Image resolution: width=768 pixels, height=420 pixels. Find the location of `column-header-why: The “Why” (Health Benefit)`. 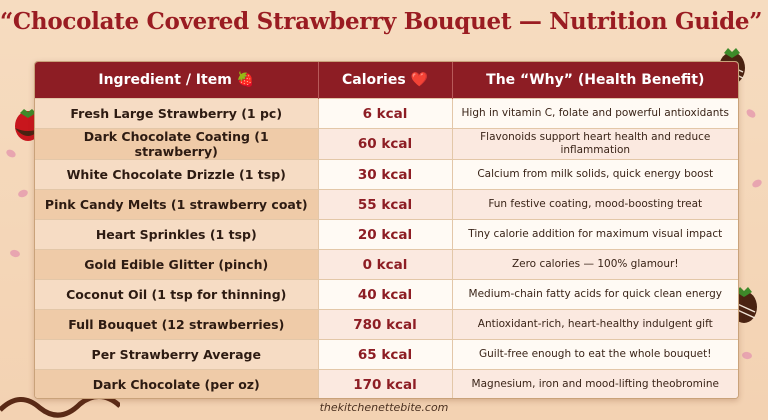

column-header-why: The “Why” (Health Benefit) is located at coordinates (595, 80).